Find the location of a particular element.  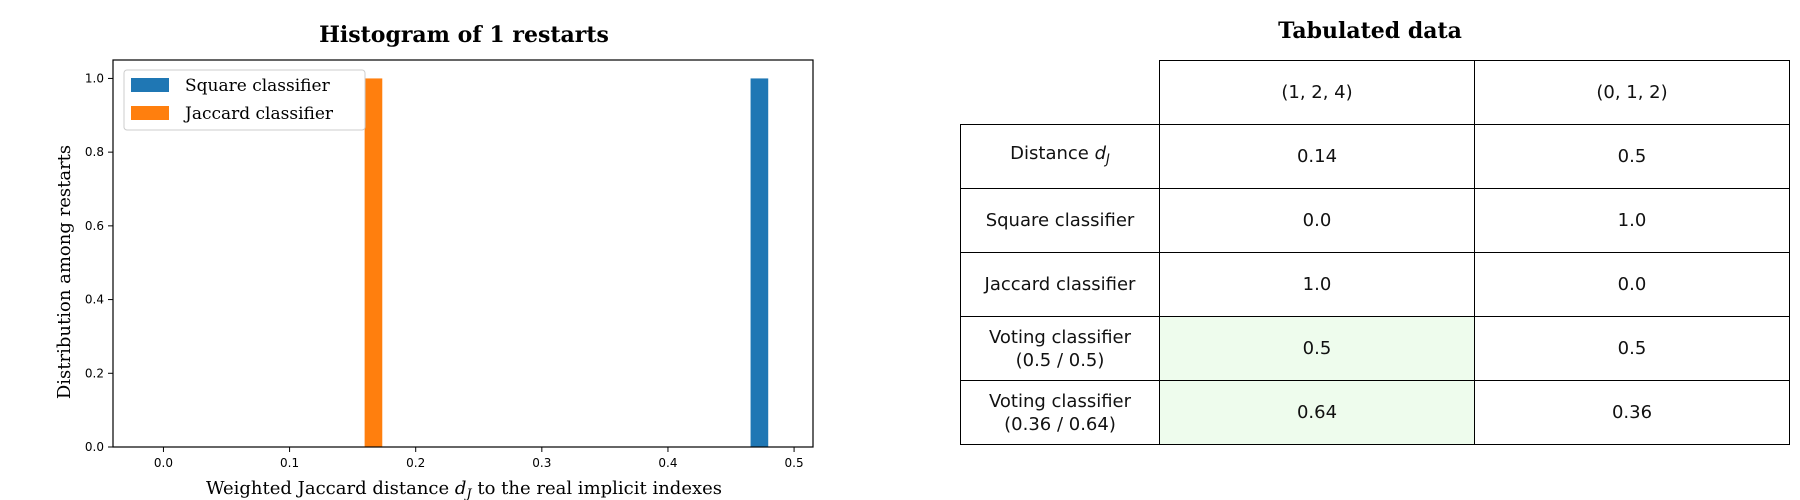

legend-swatch-square-classifier is located at coordinates (150, 85).